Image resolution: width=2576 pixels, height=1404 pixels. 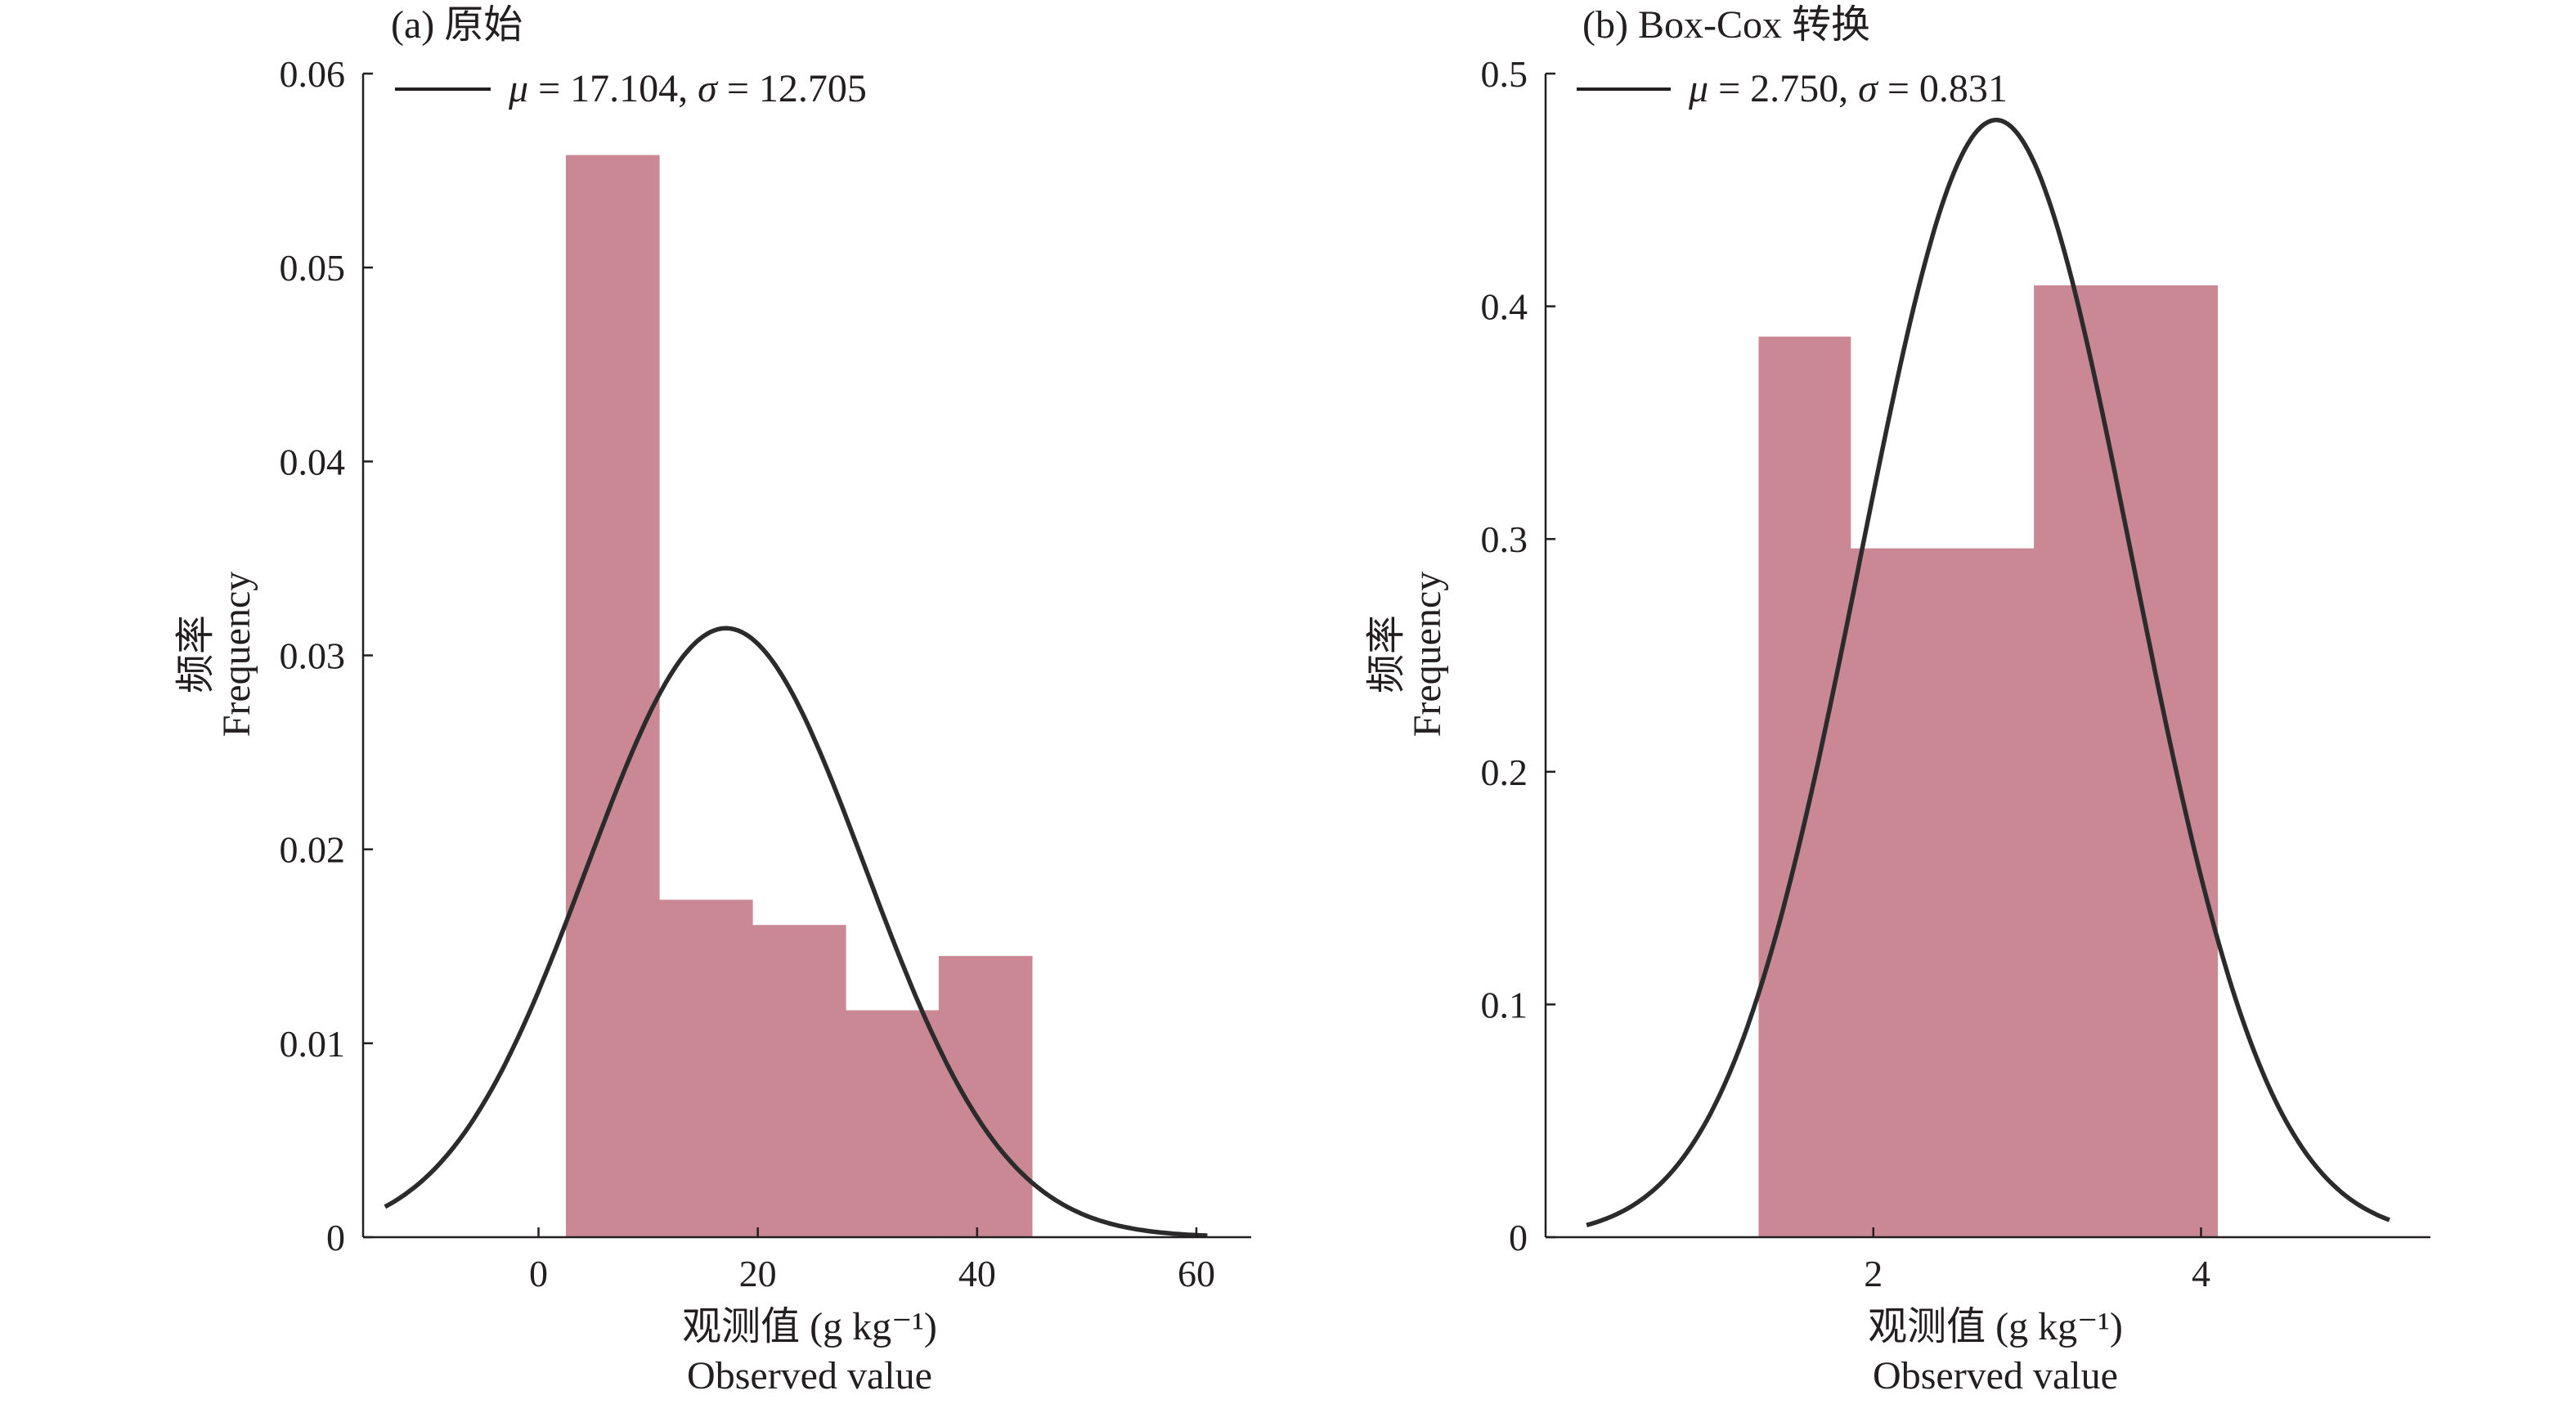 I want to click on panel-b-legend-text: μ = 2.750, σ = 0.831, so click(x=1848, y=88).